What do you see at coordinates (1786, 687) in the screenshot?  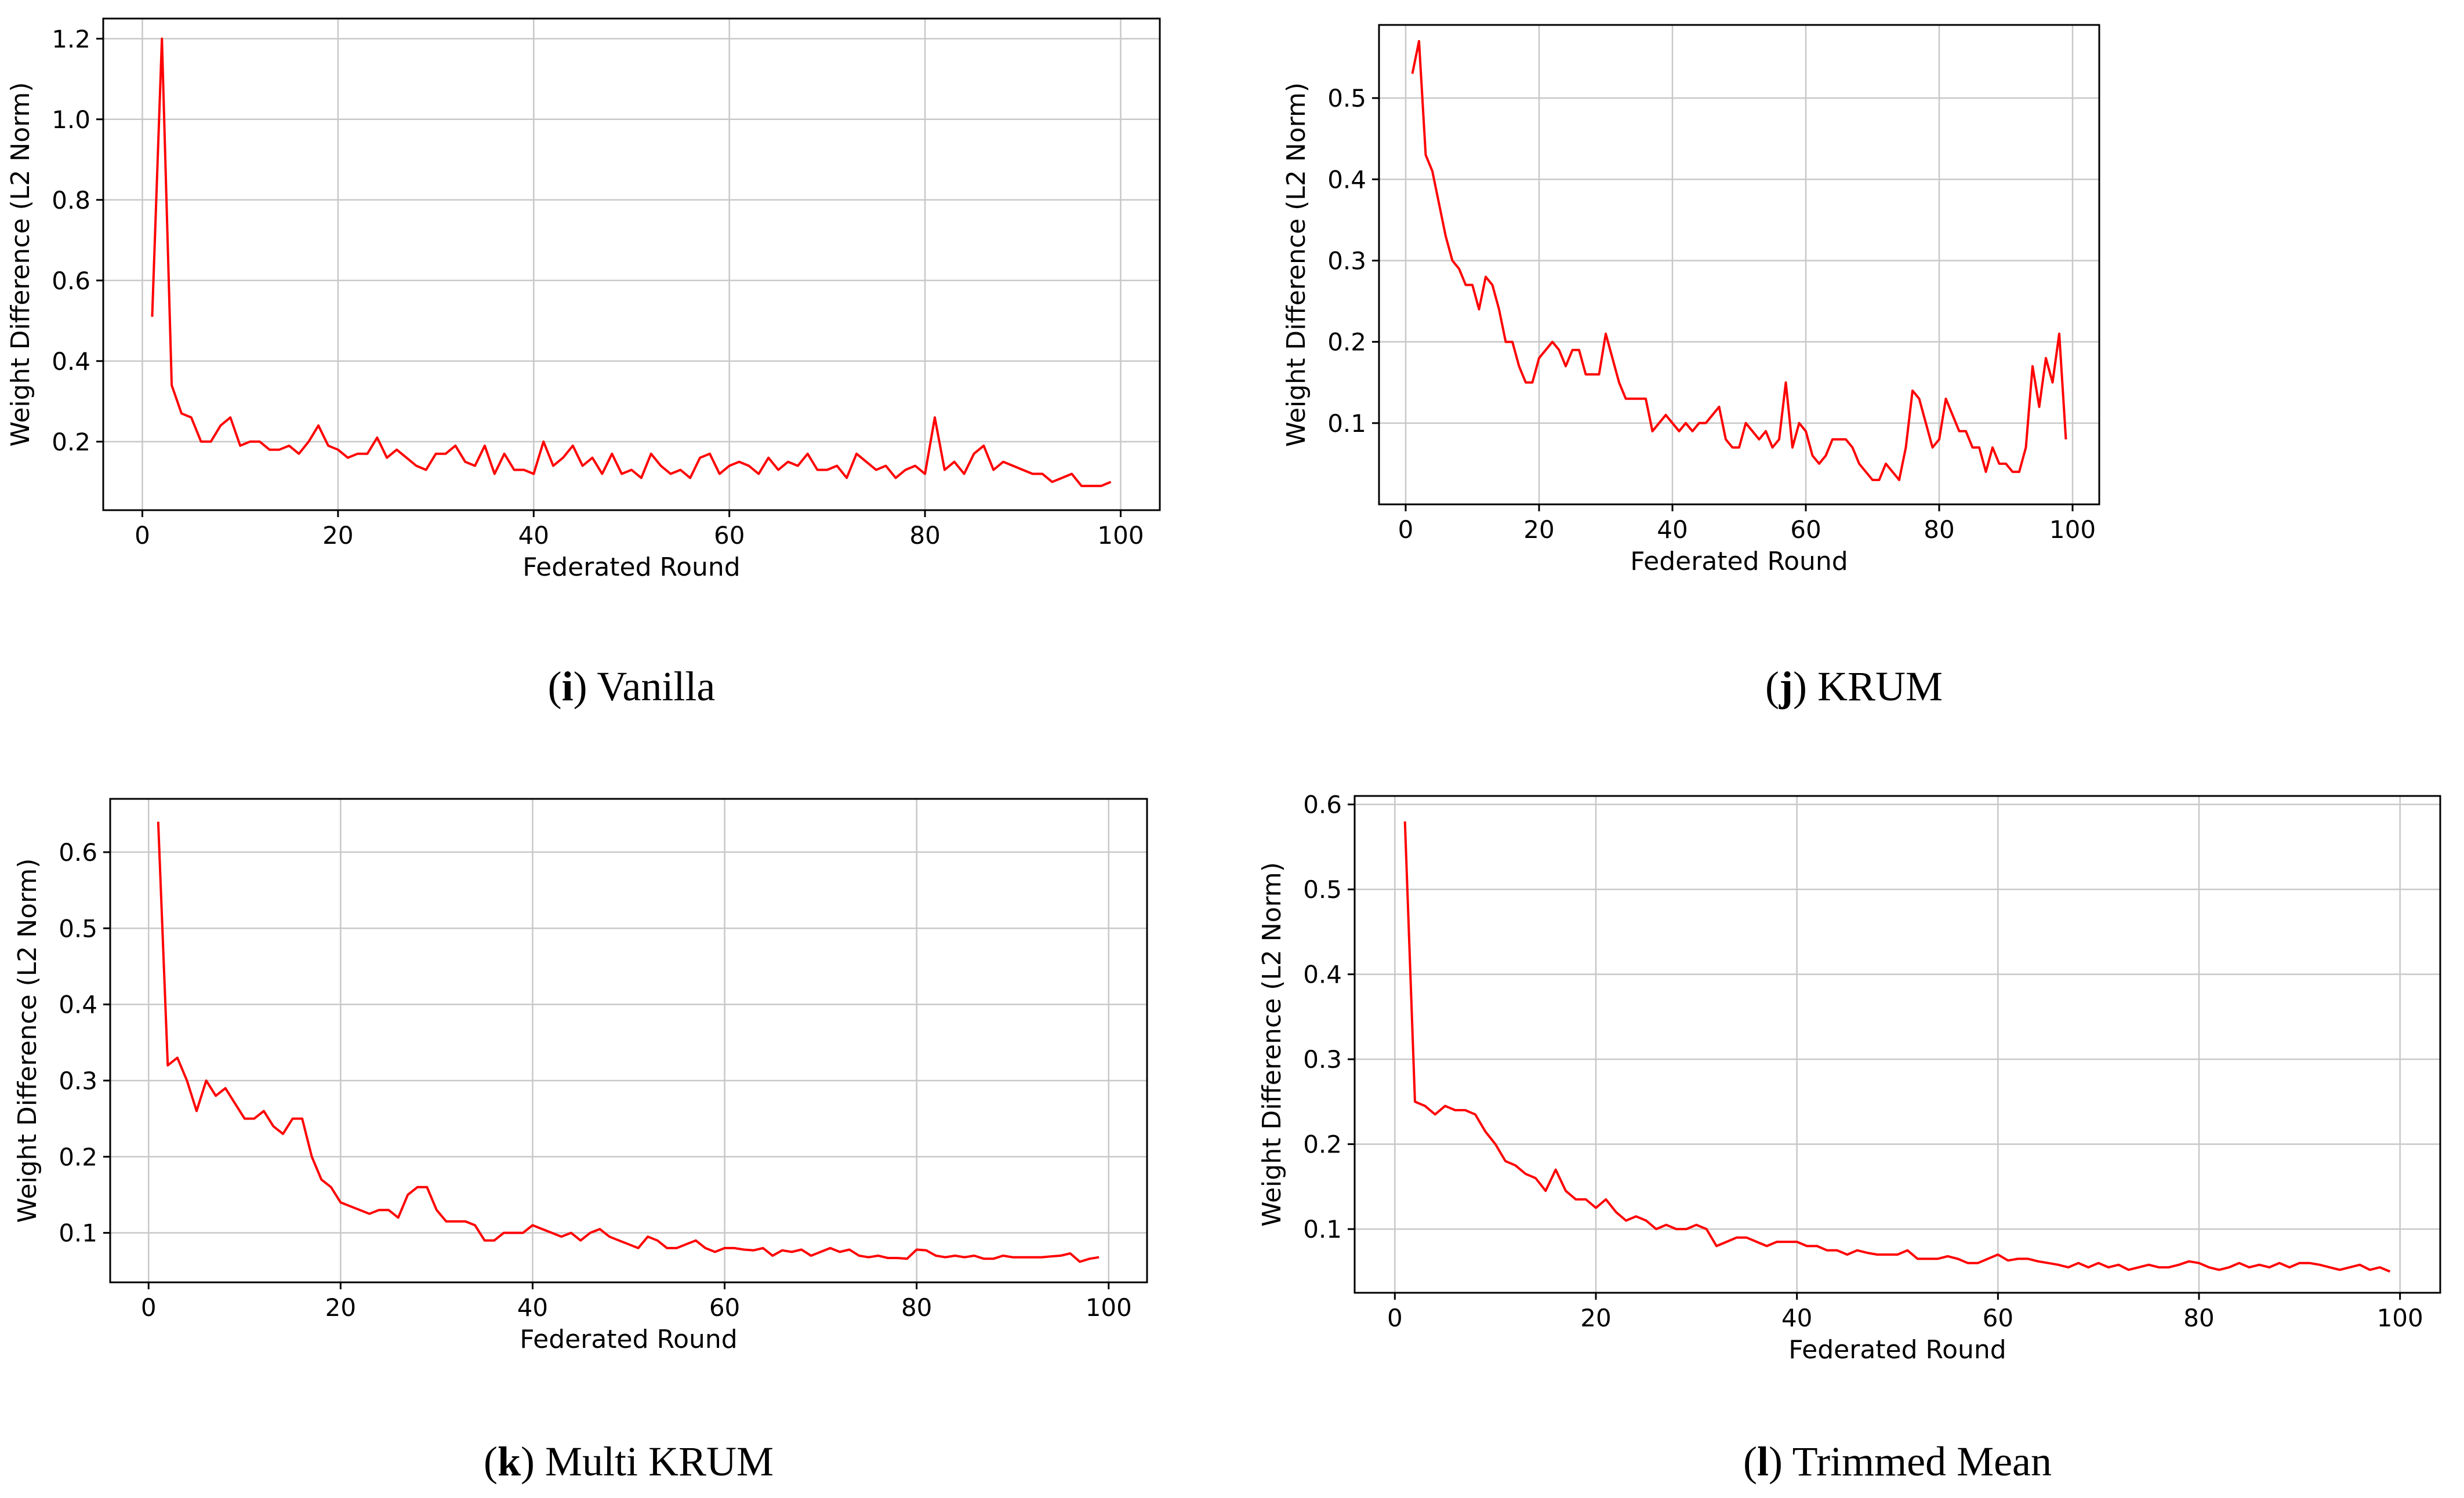 I see `caption-letter: j` at bounding box center [1786, 687].